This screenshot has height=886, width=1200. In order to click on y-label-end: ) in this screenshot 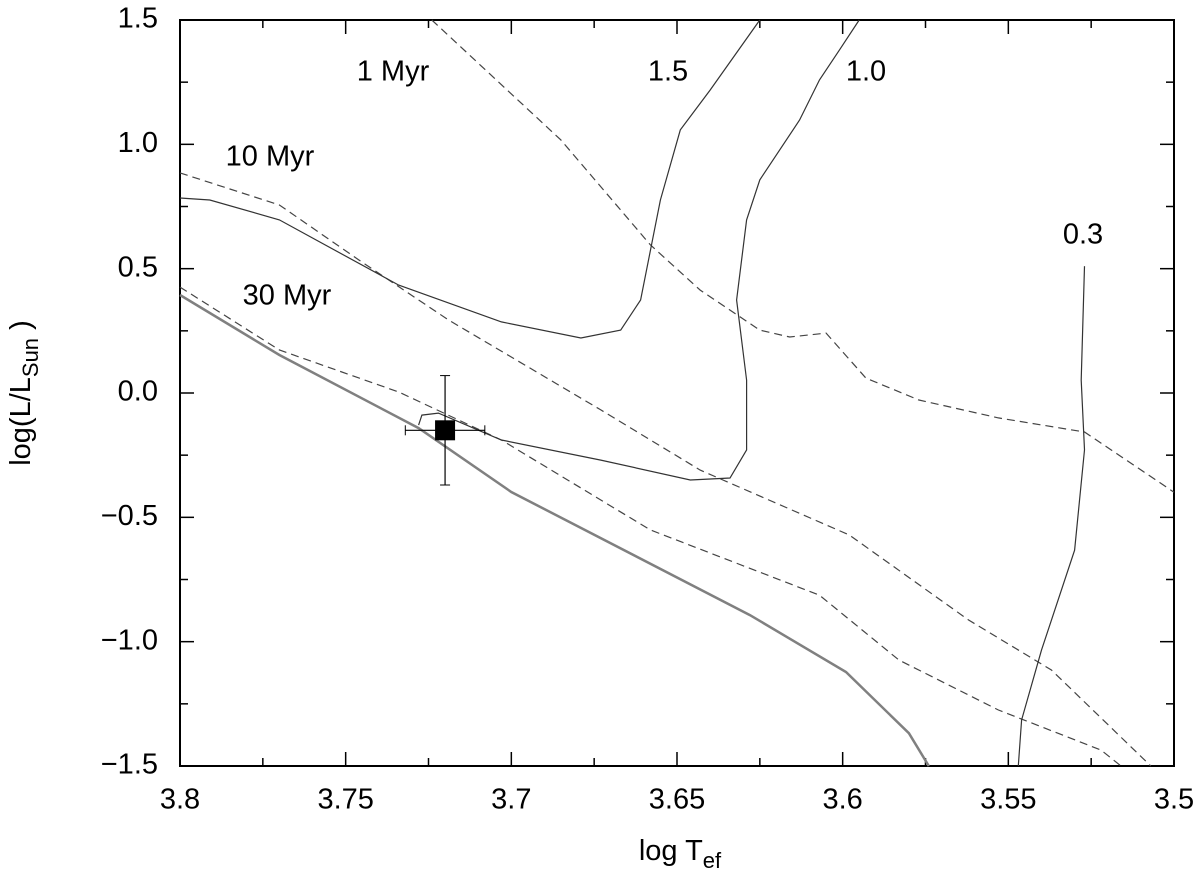, I will do `click(21, 329)`.